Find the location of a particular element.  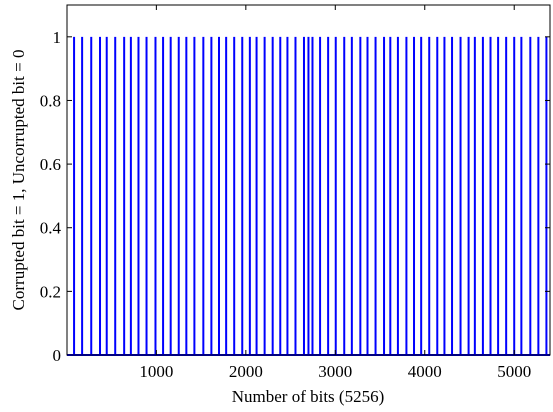

x-tick-label: 5000 is located at coordinates (514, 371).